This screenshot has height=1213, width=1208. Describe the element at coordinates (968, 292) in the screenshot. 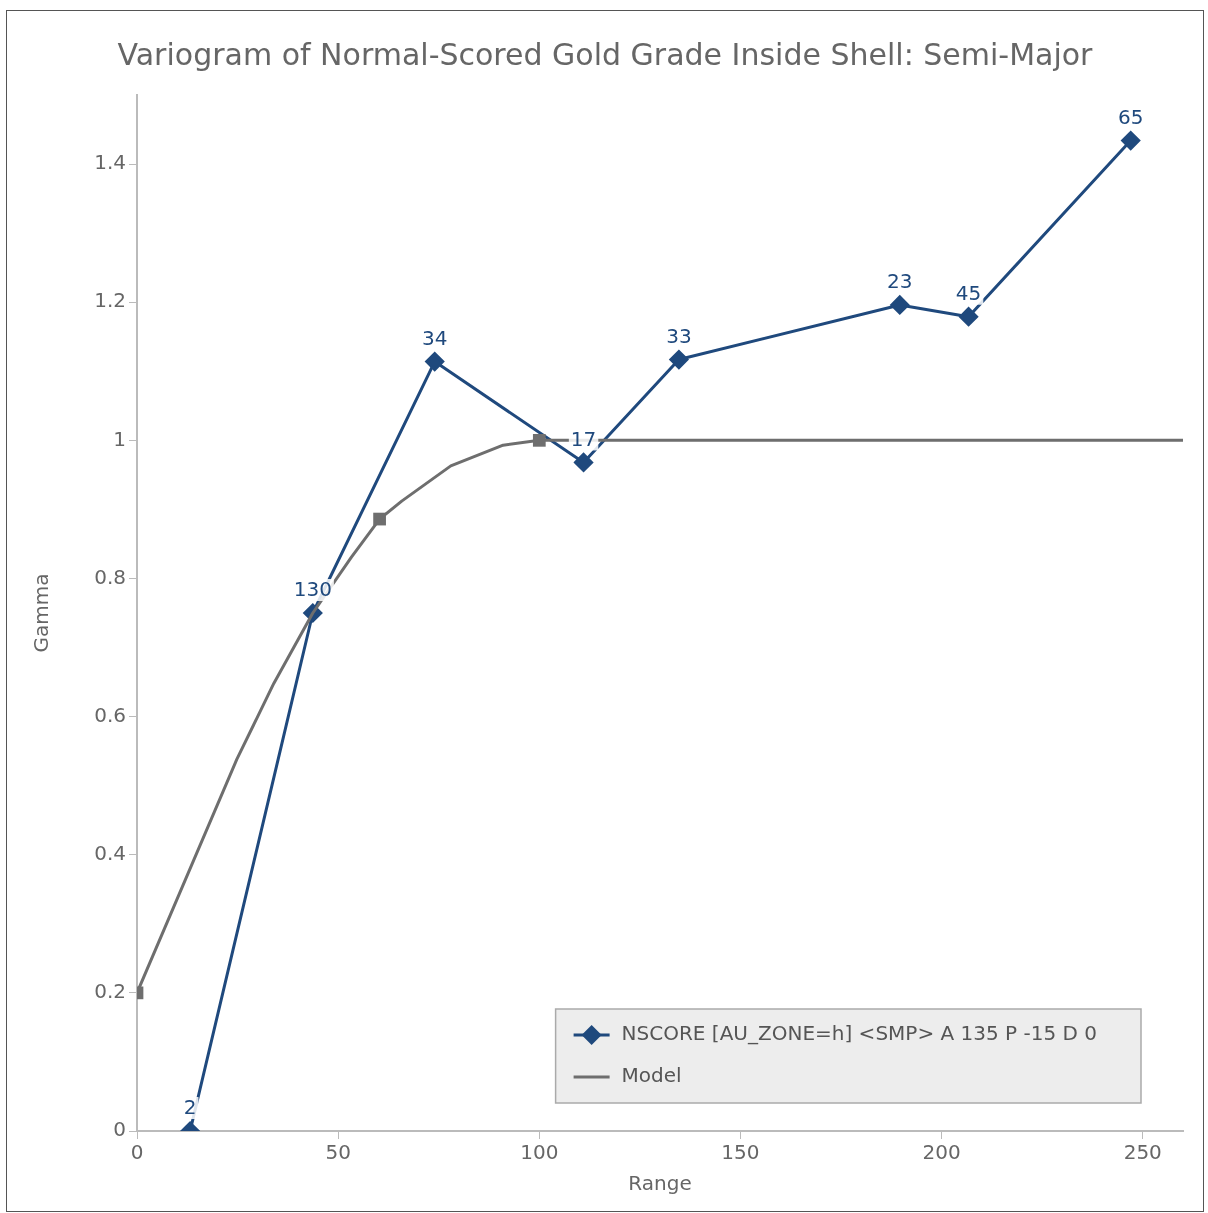

I see `annotation: 45` at that location.